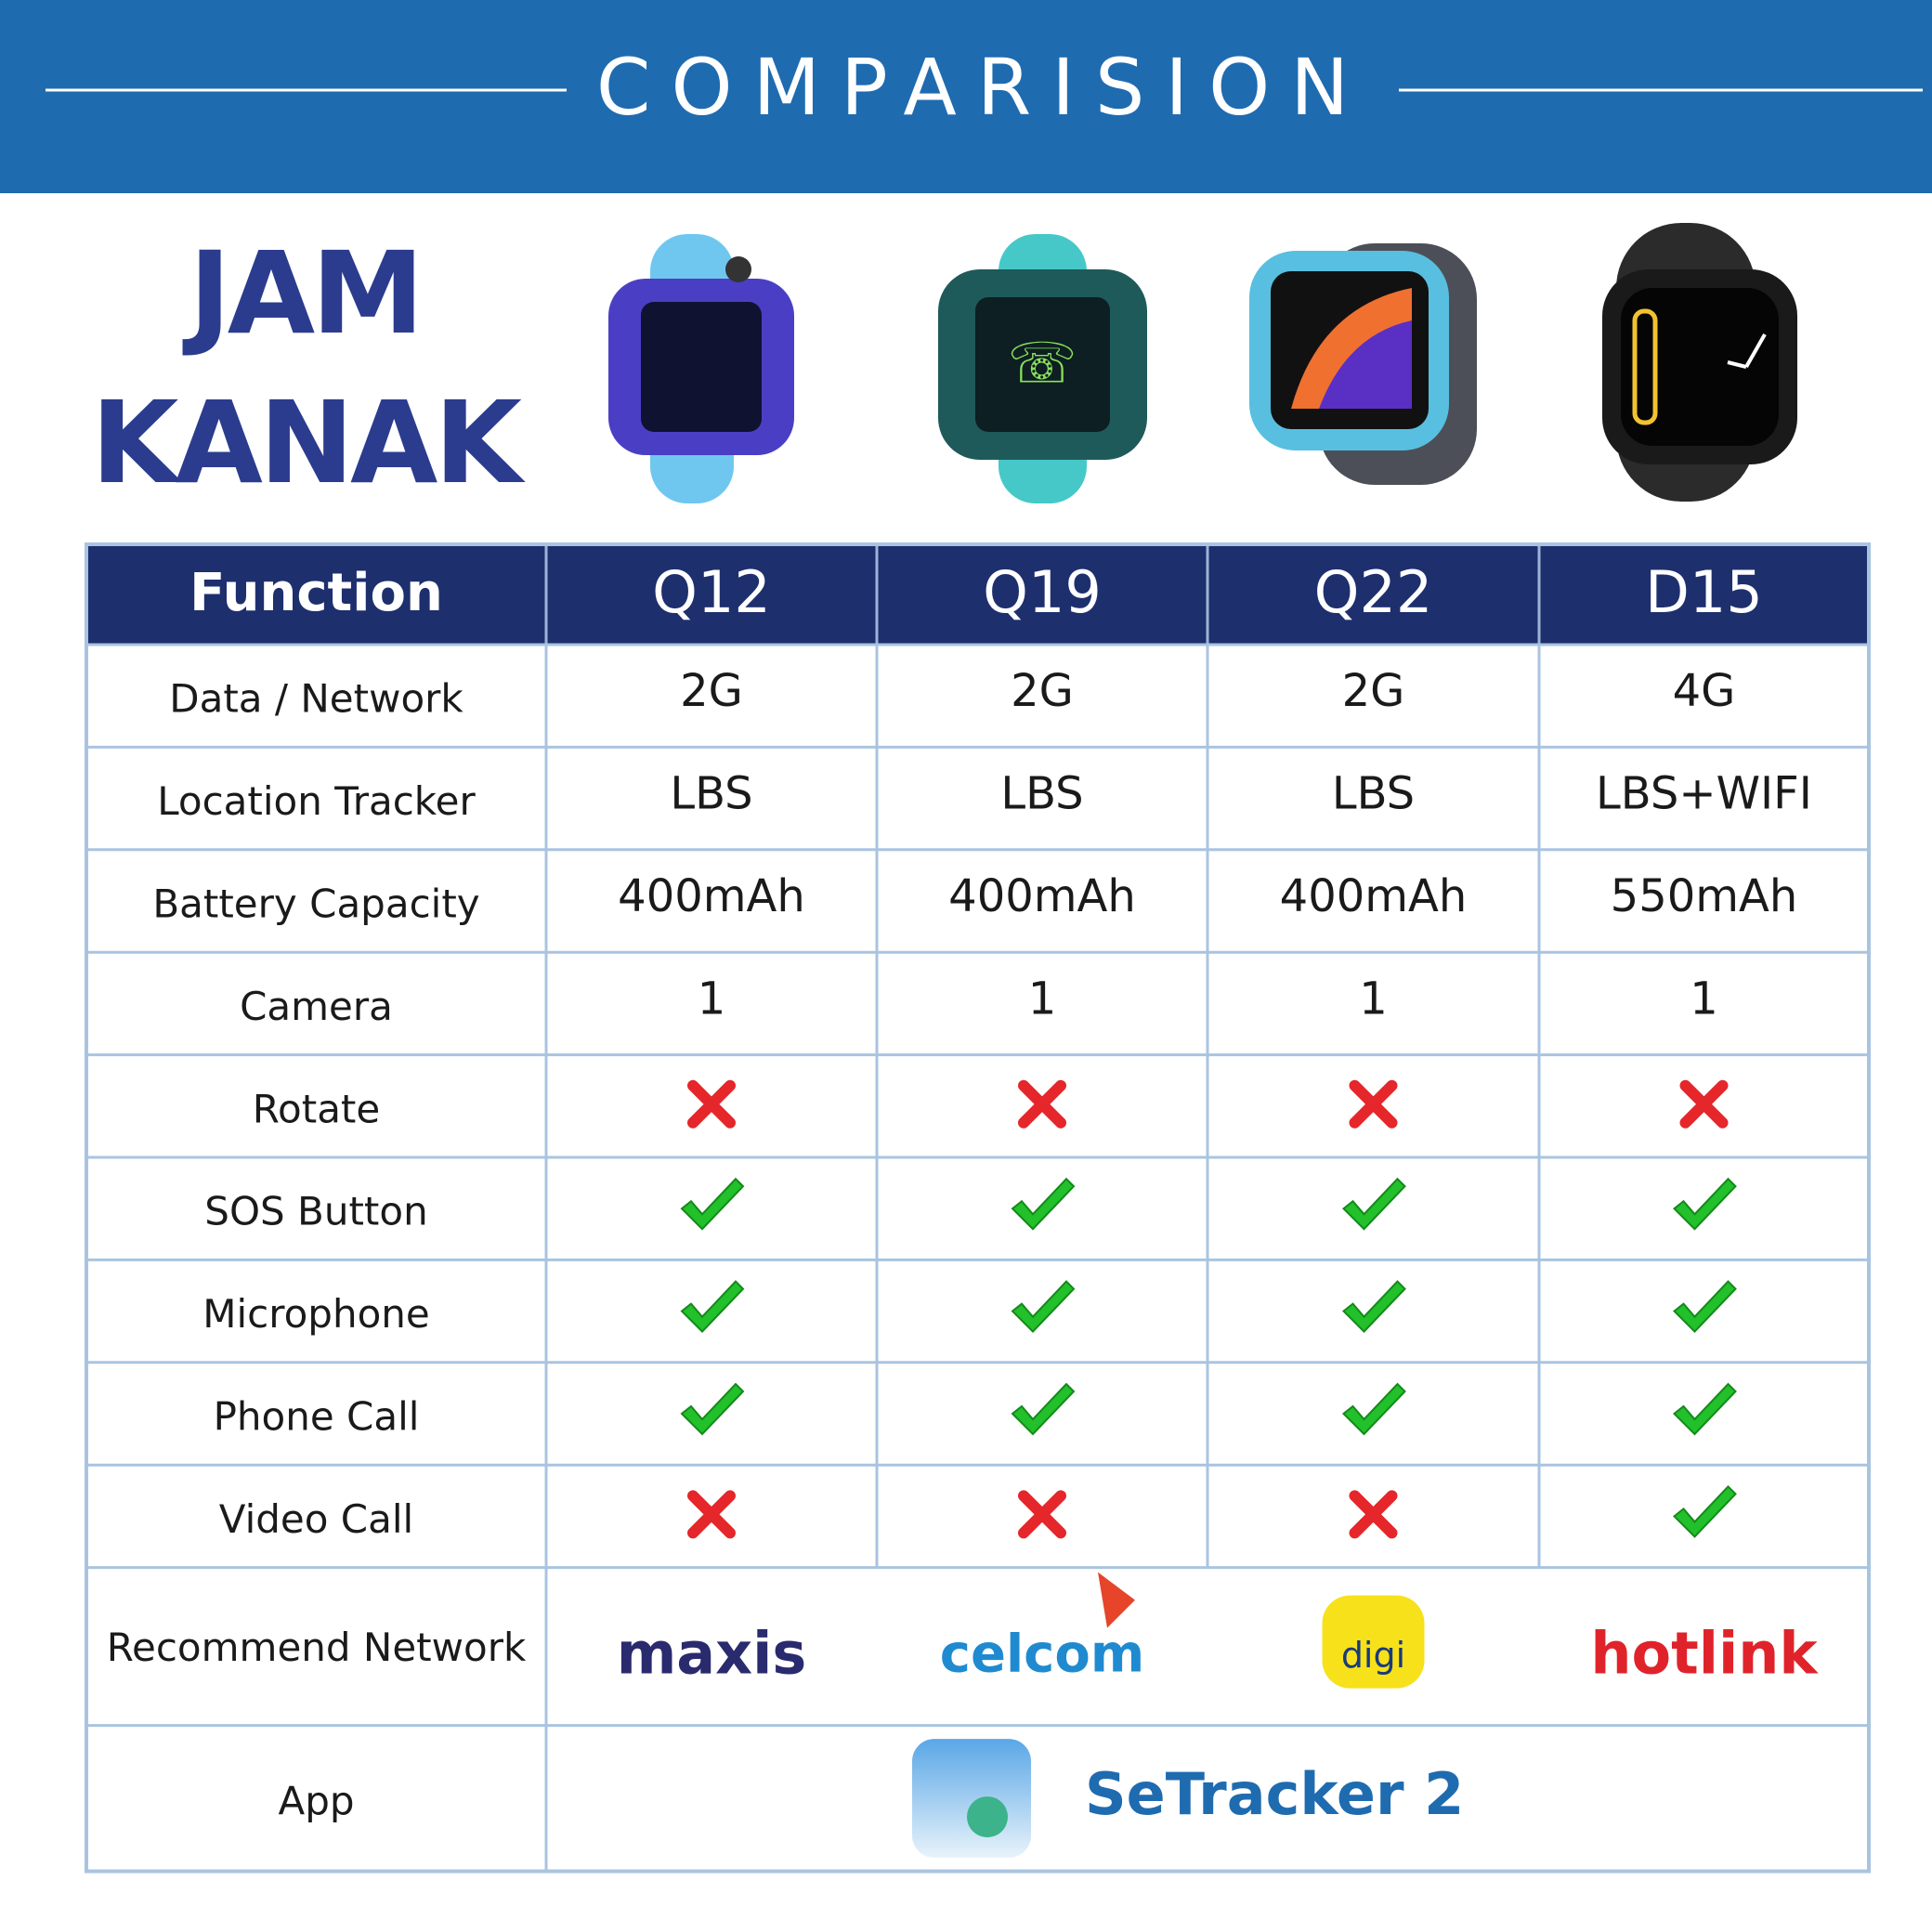 The width and height of the screenshot is (1932, 1906). Describe the element at coordinates (315, 904) in the screenshot. I see `row-label: Battery Capacity` at that location.